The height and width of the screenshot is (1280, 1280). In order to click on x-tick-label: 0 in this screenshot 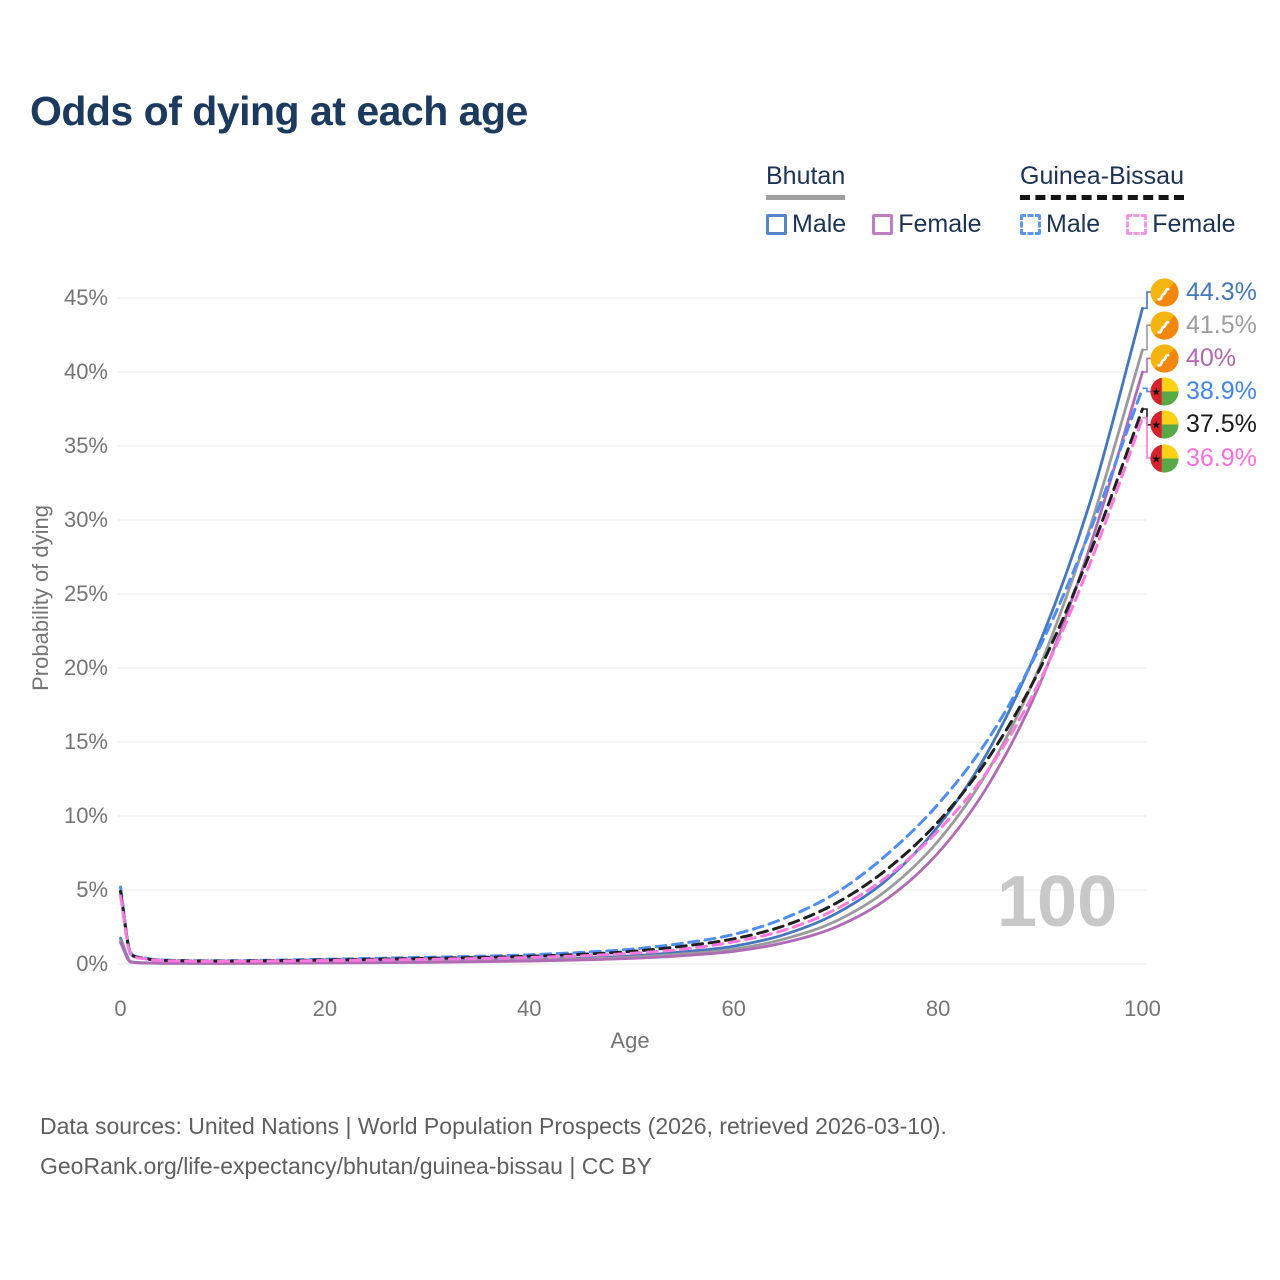, I will do `click(120, 1008)`.